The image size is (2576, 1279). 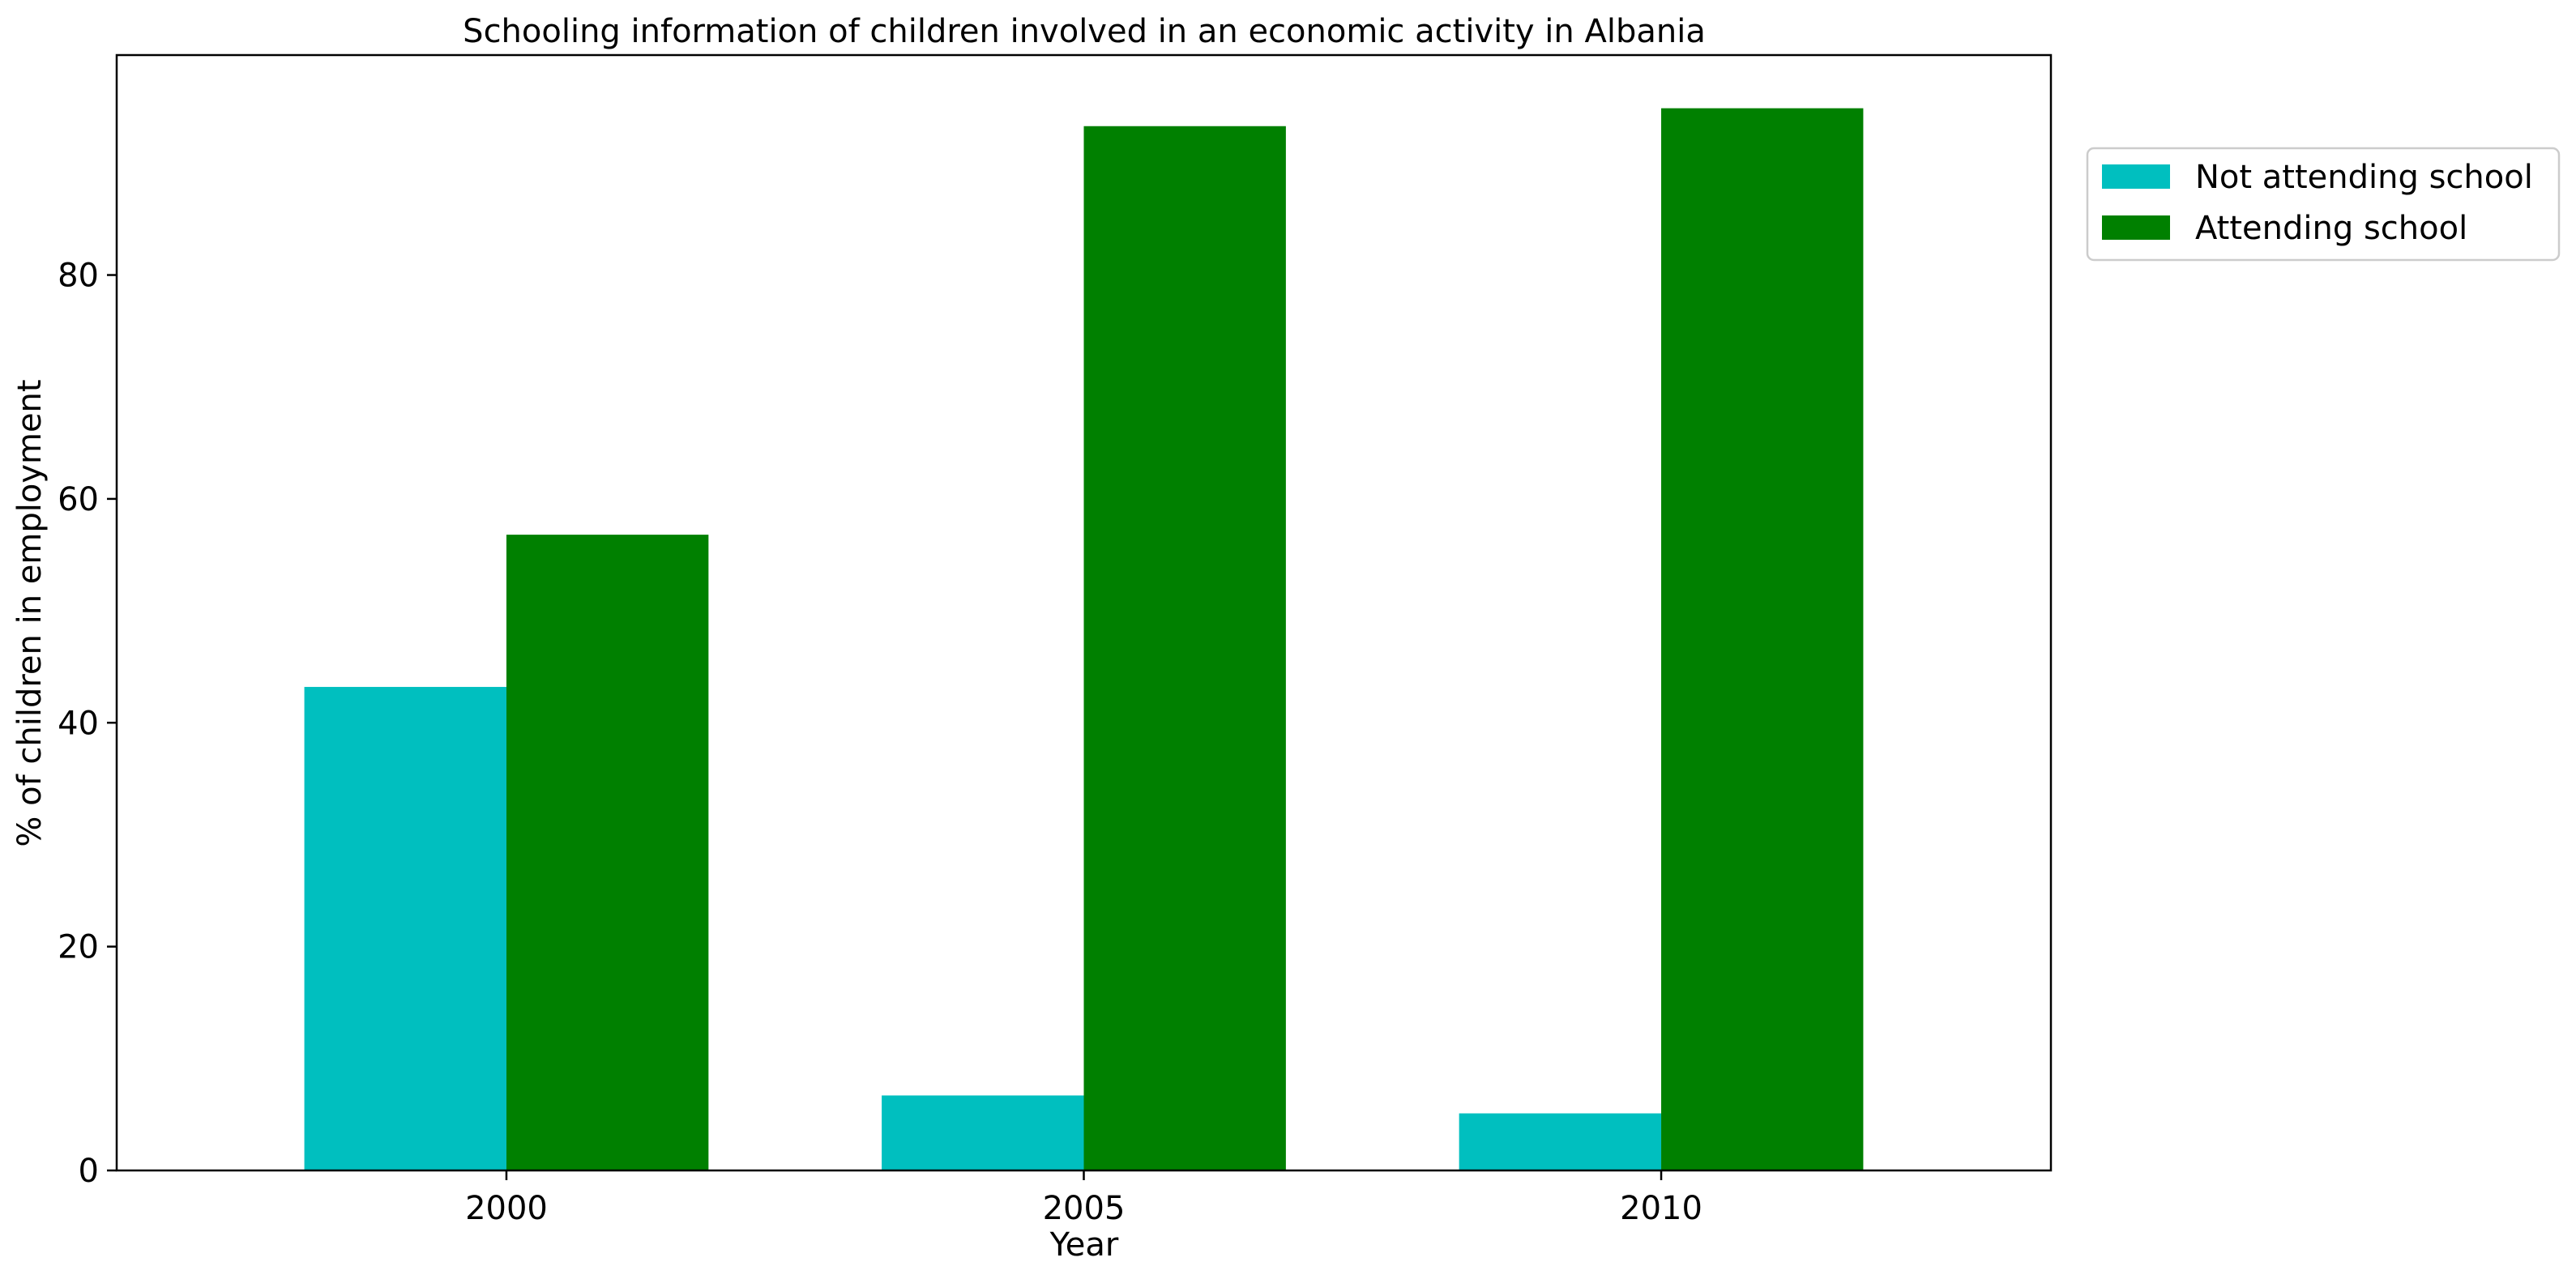 I want to click on y-tick-label: 80, so click(x=78, y=276).